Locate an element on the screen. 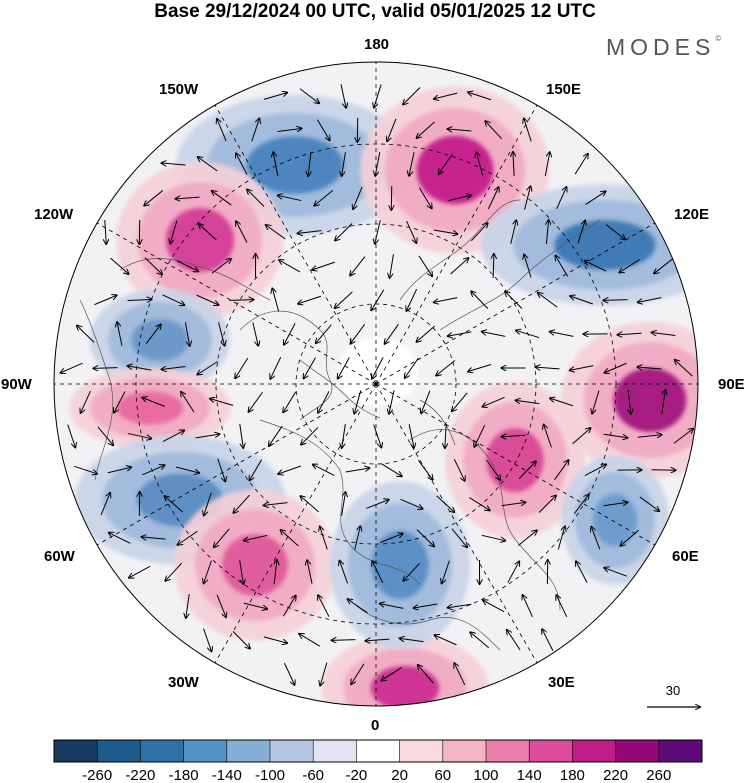 The image size is (750, 783). colorbar-tick-label: -100 is located at coordinates (270, 775).